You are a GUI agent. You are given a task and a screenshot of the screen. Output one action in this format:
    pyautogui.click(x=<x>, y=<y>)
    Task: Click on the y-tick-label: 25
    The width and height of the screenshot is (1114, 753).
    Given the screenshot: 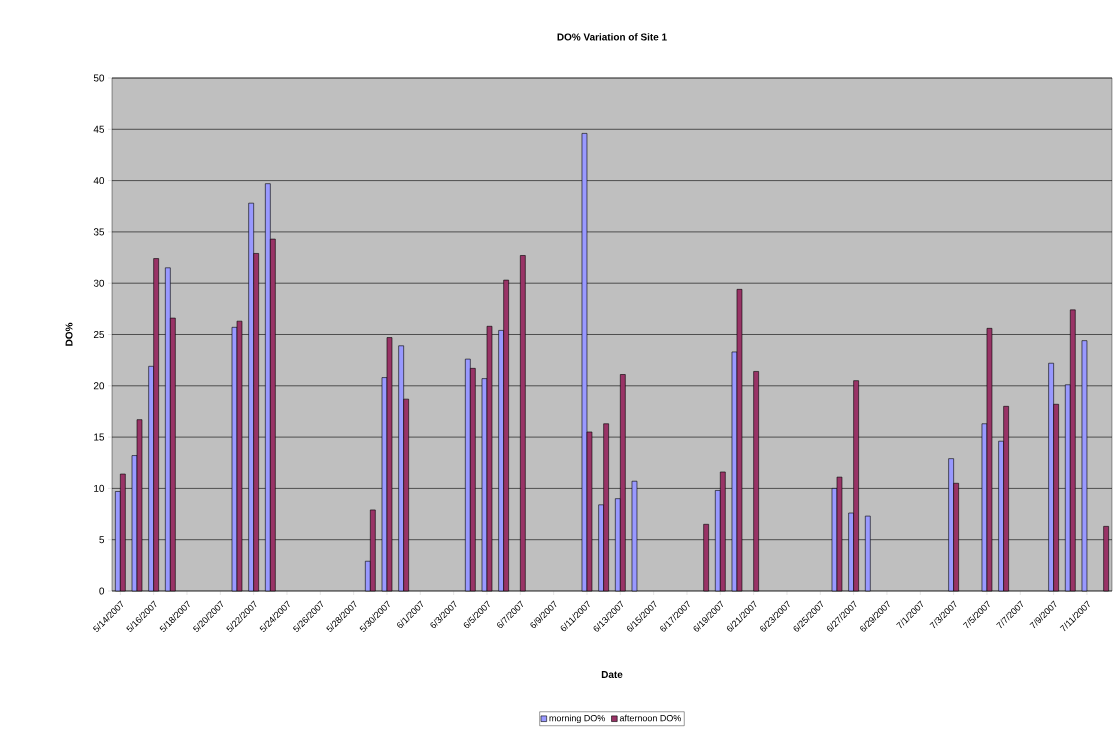 What is the action you would take?
    pyautogui.click(x=99, y=334)
    